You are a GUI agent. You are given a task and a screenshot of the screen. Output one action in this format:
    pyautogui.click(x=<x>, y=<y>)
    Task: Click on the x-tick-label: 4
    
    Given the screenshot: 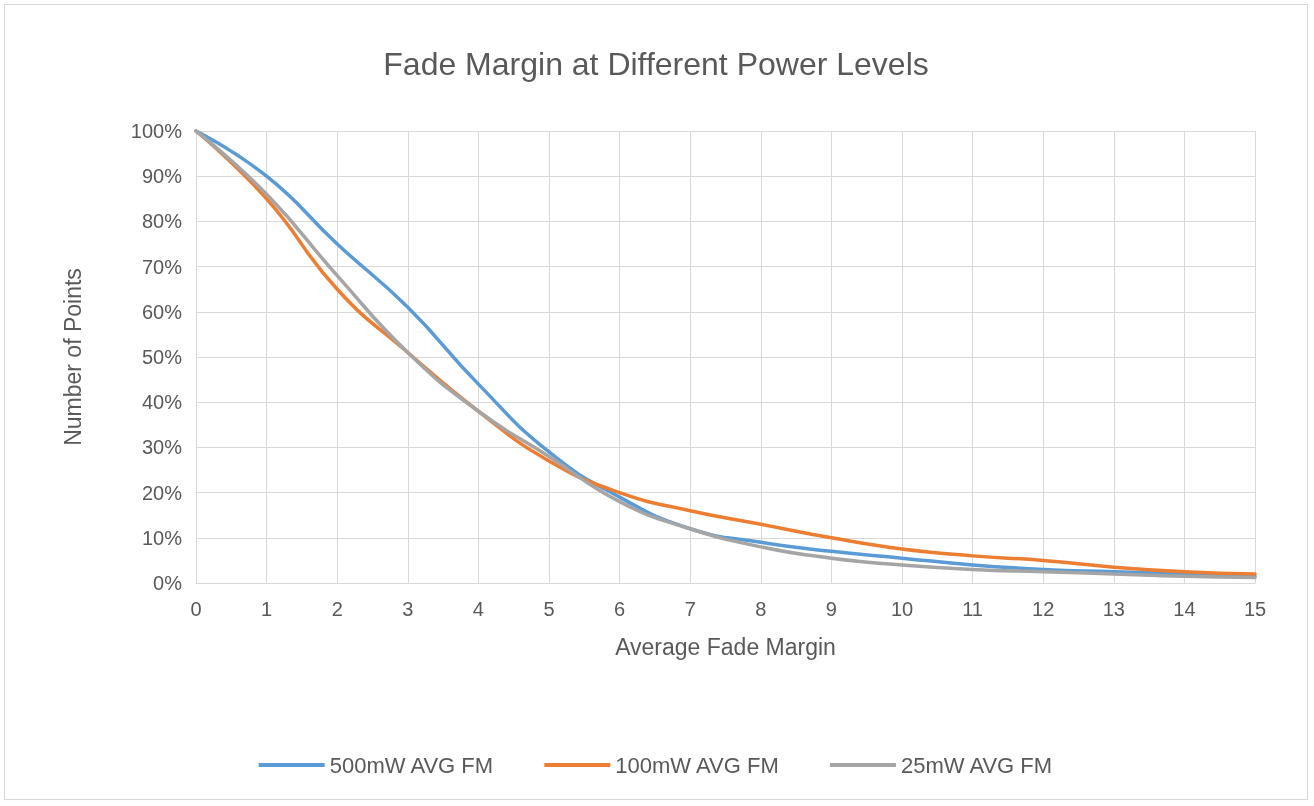 What is the action you would take?
    pyautogui.click(x=478, y=609)
    